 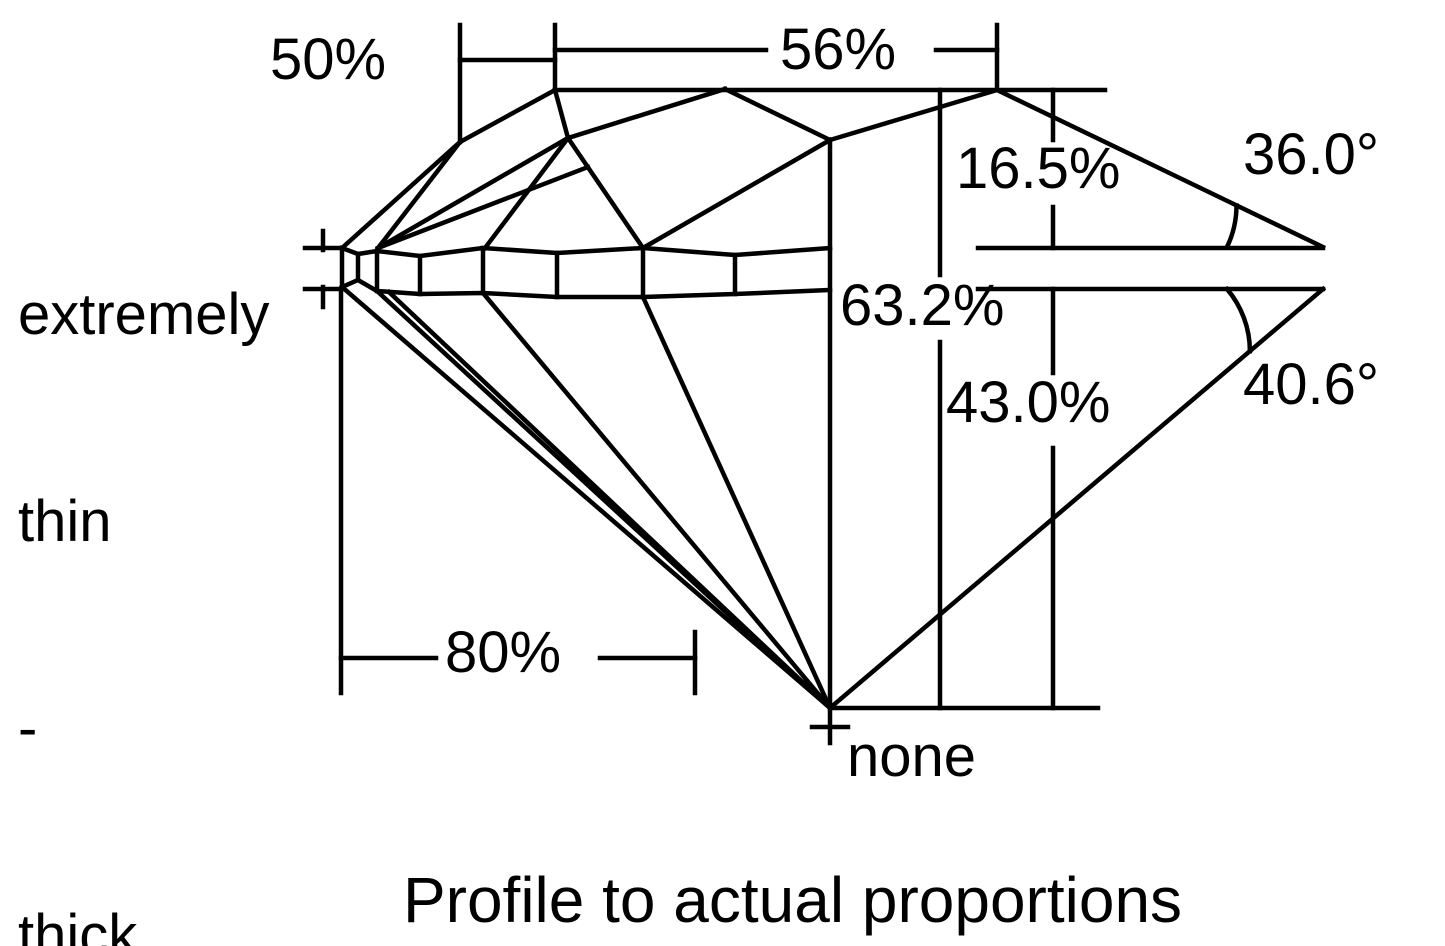 What do you see at coordinates (503, 652) in the screenshot?
I see `label-lower-half: 80%` at bounding box center [503, 652].